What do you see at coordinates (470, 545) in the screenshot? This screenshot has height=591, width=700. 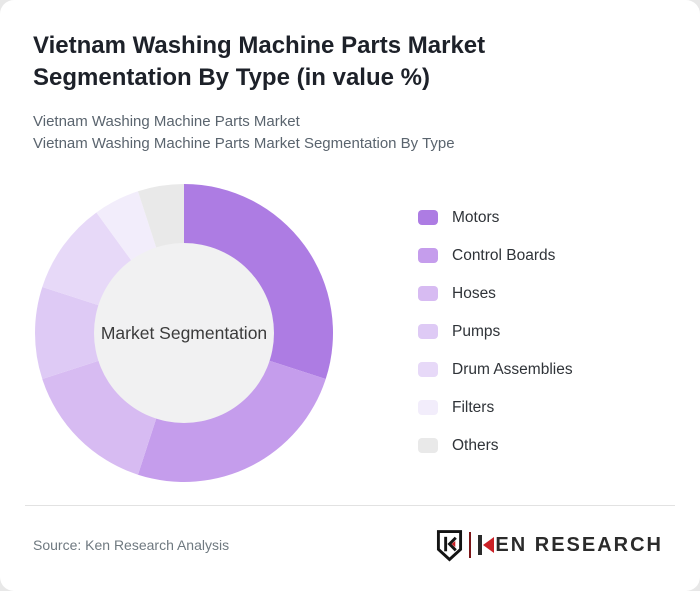 I see `logo-separator` at bounding box center [470, 545].